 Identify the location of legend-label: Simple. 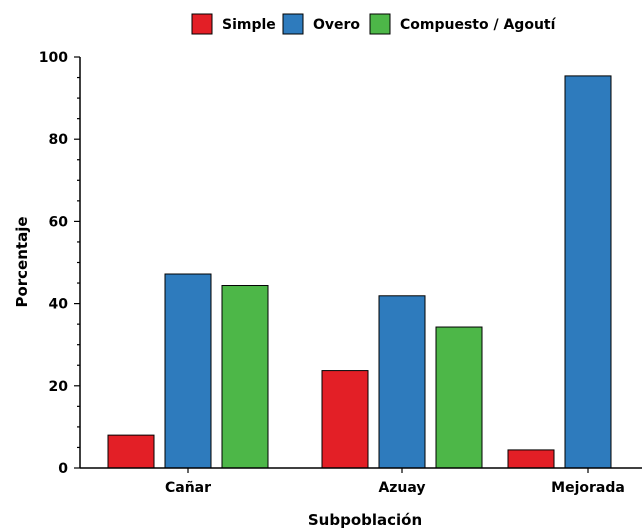
(249, 25).